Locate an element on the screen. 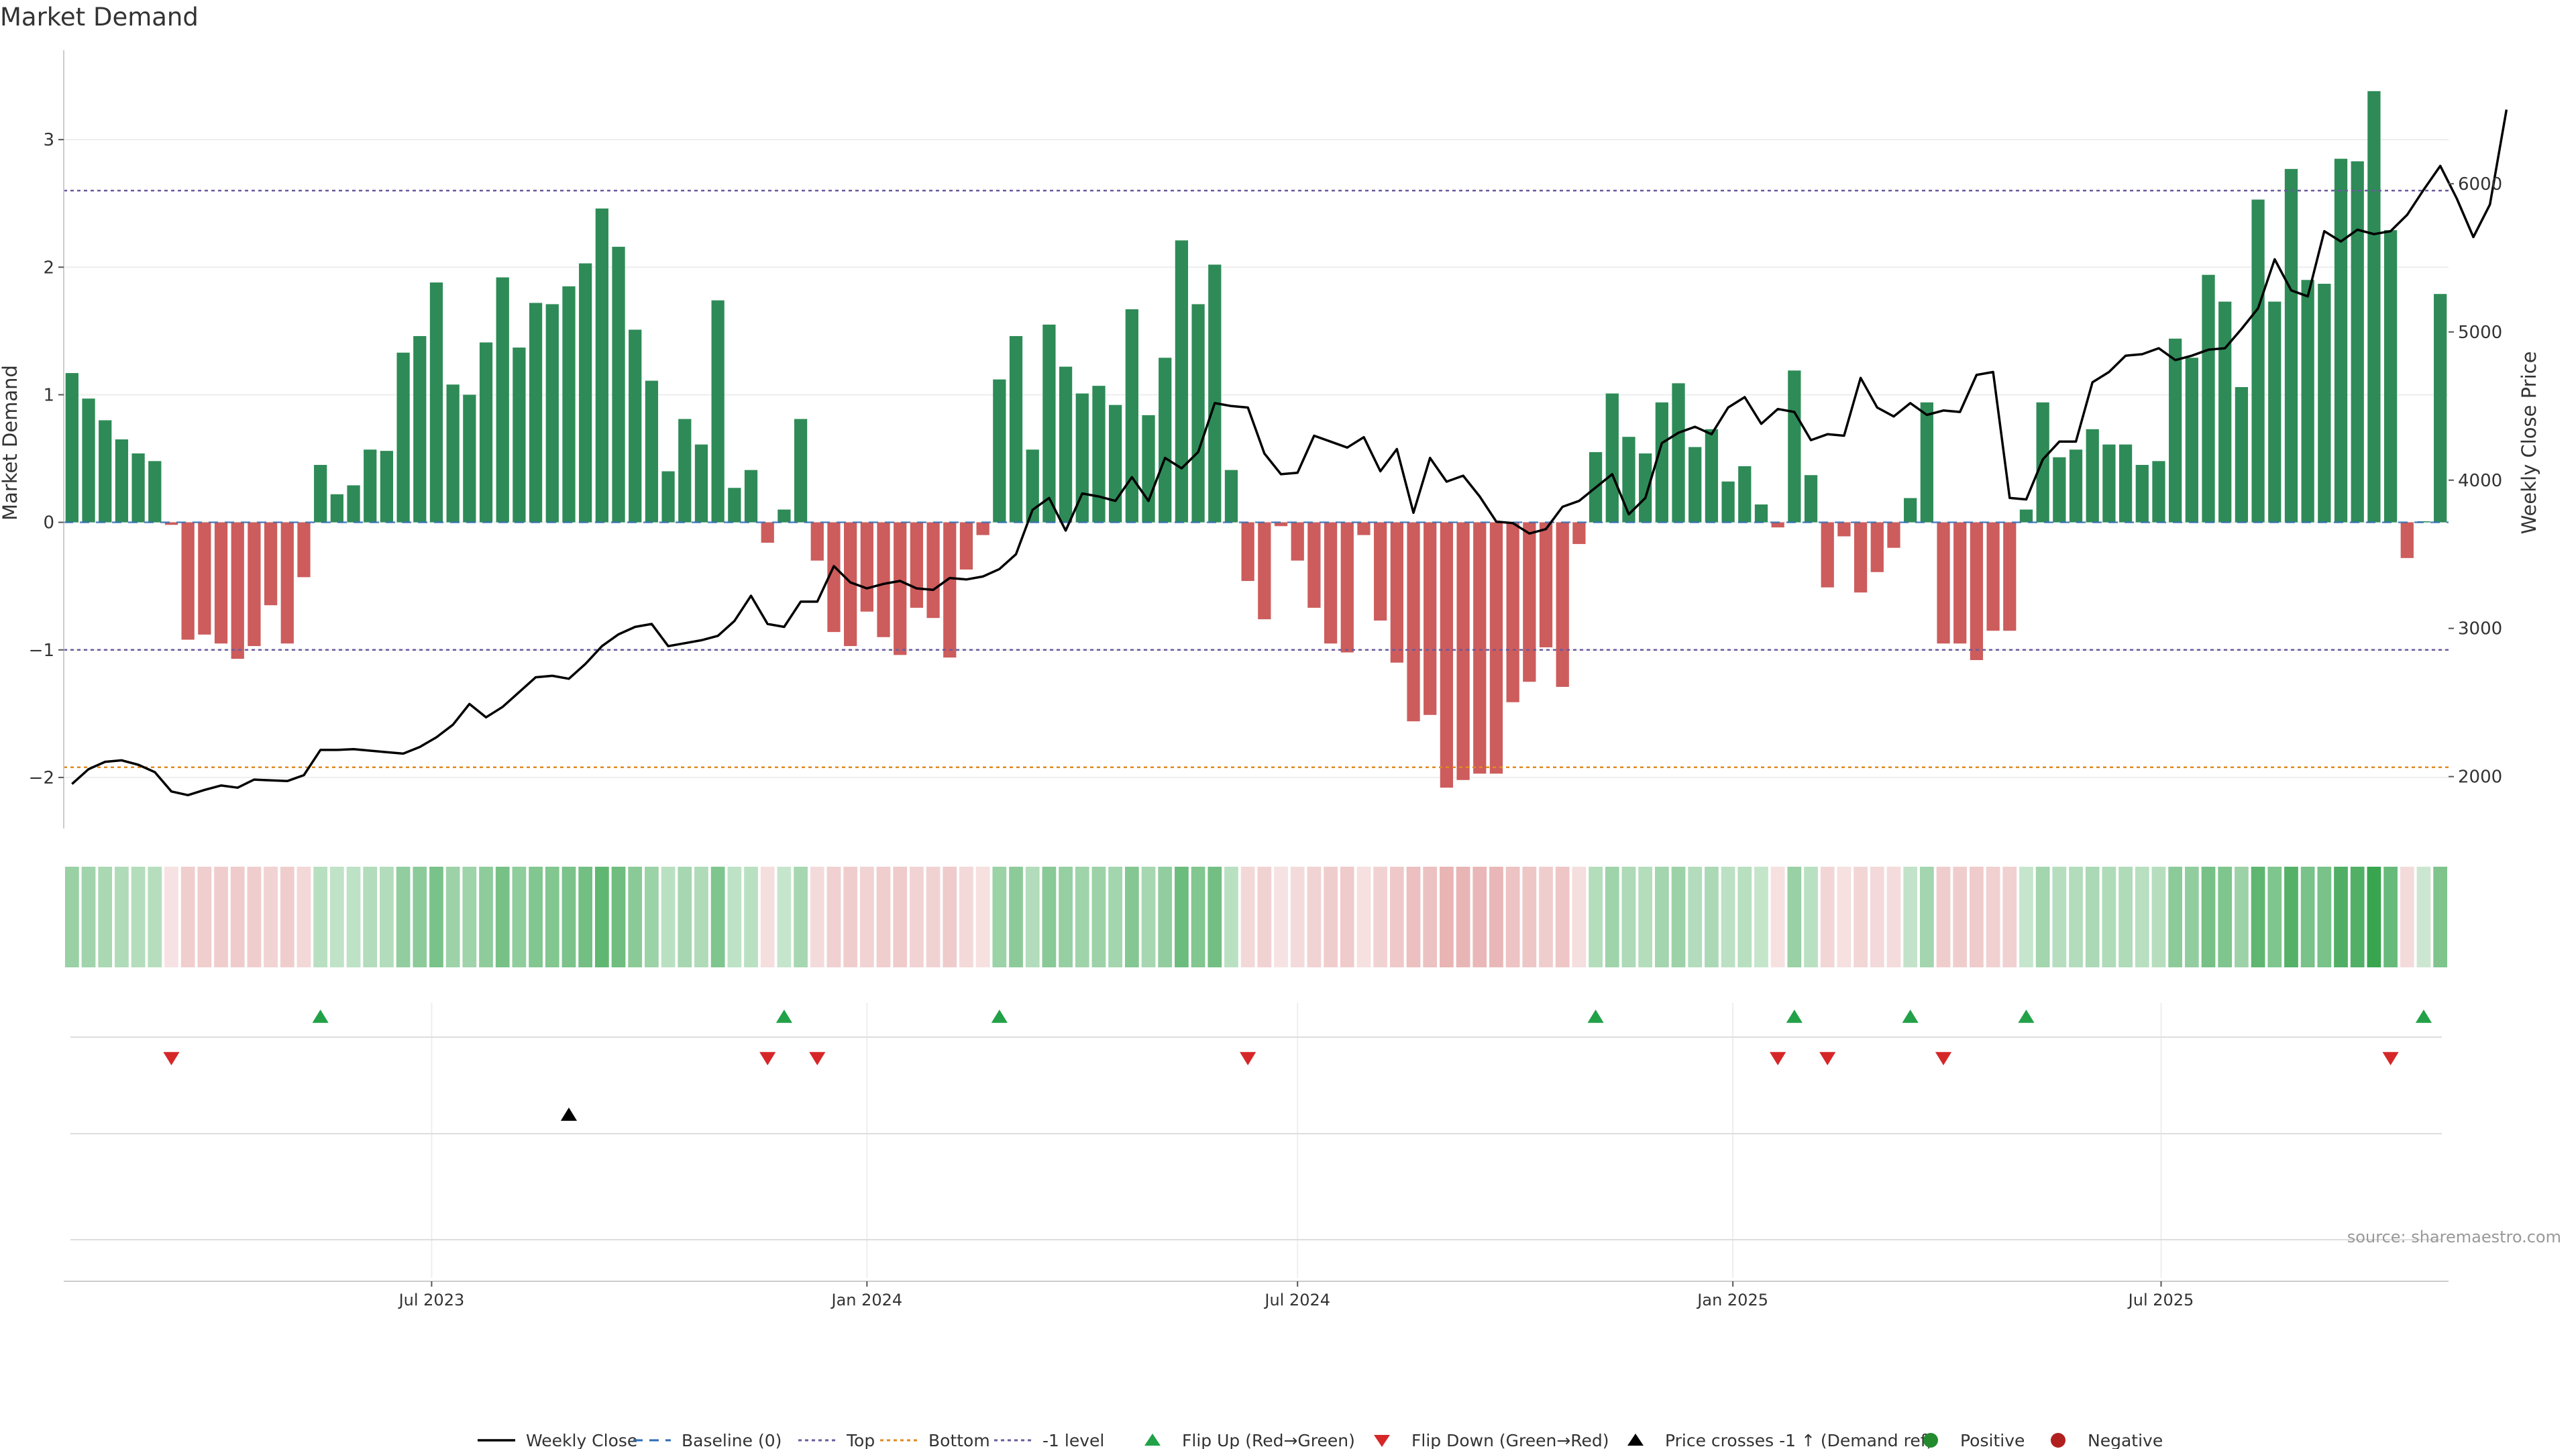 Image resolution: width=2576 pixels, height=1449 pixels. legend-label: Negative is located at coordinates (2125, 1440).